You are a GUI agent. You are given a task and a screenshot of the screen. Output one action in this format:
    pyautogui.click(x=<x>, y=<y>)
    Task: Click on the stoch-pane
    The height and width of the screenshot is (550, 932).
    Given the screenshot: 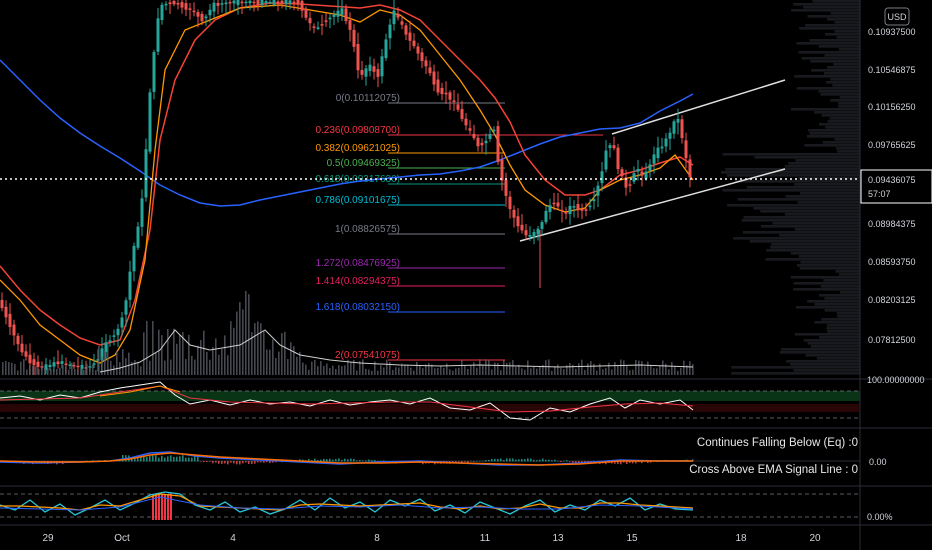 What is the action you would take?
    pyautogui.click(x=430, y=505)
    